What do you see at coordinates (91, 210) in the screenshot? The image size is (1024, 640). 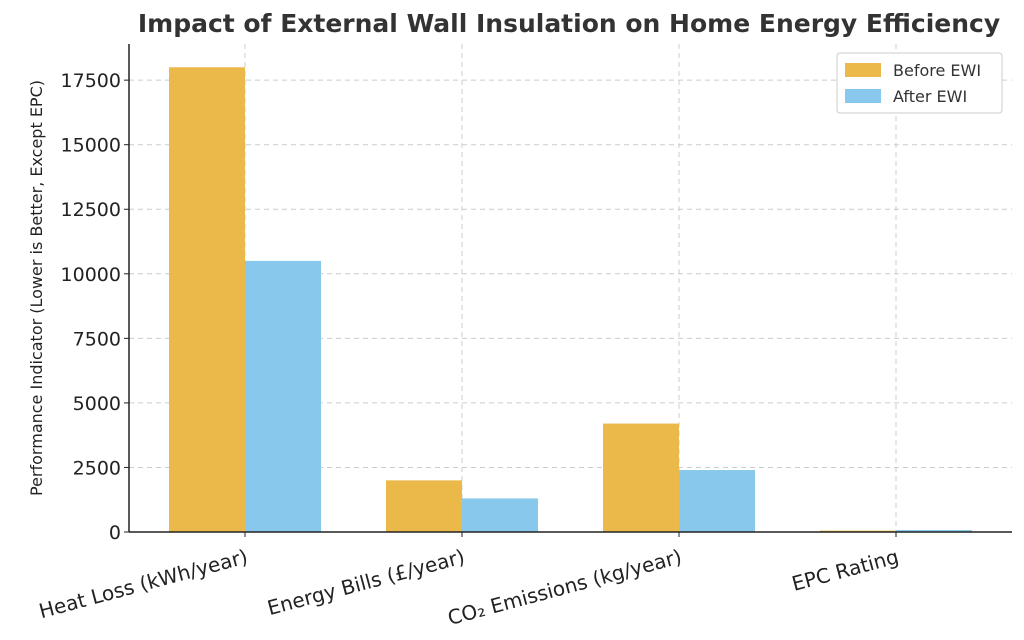 I see `y-tick-label: 12500` at bounding box center [91, 210].